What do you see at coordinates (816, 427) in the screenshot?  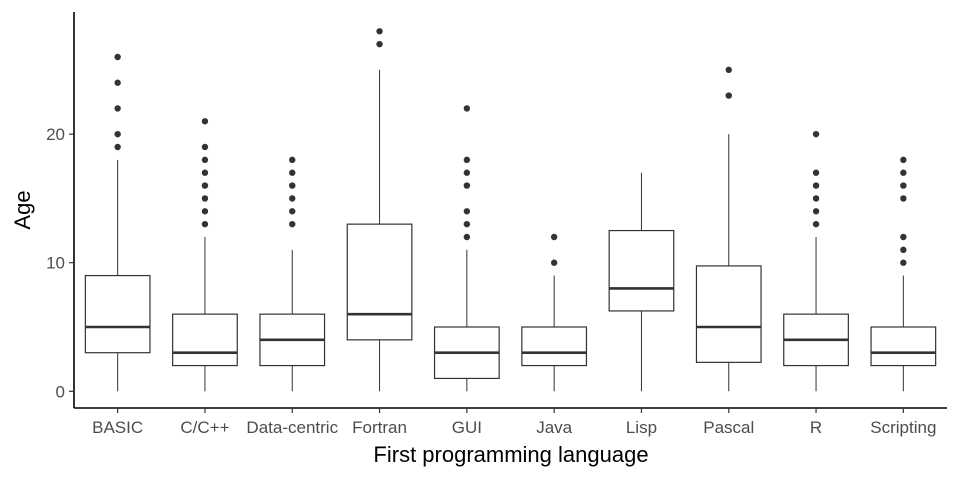 I see `x-tick-label: R` at bounding box center [816, 427].